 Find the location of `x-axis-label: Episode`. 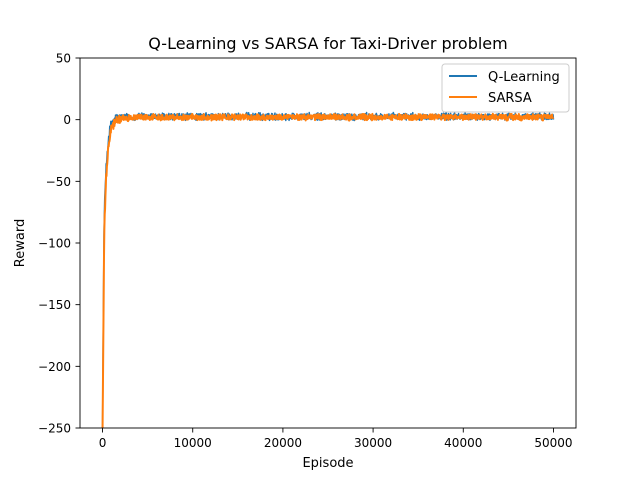

x-axis-label: Episode is located at coordinates (327, 463).